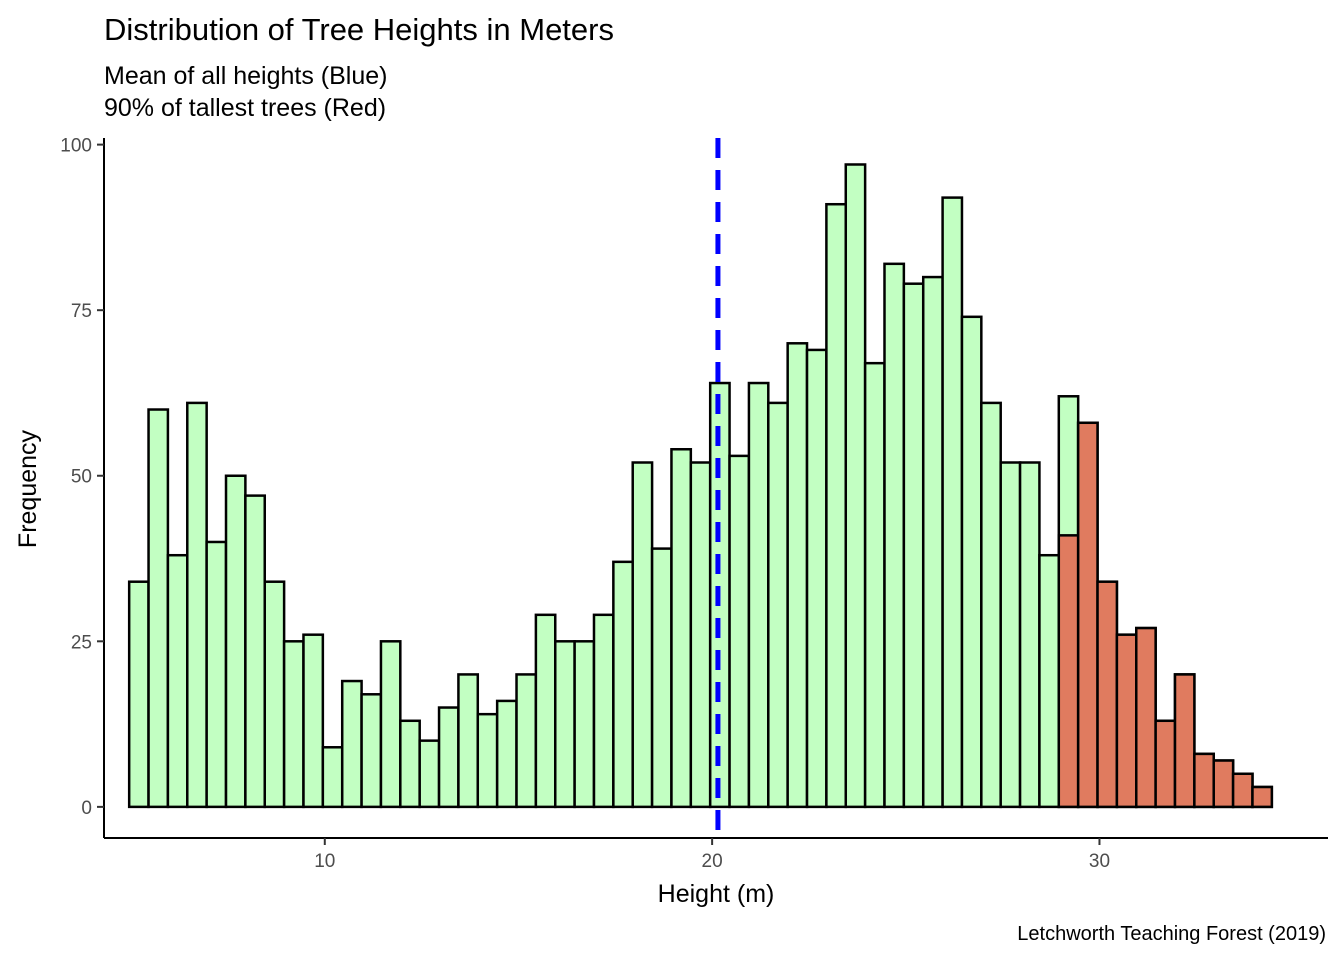 This screenshot has height=960, width=1344. Describe the element at coordinates (1165, 615) in the screenshot. I see `highlight-bars-layer` at that location.